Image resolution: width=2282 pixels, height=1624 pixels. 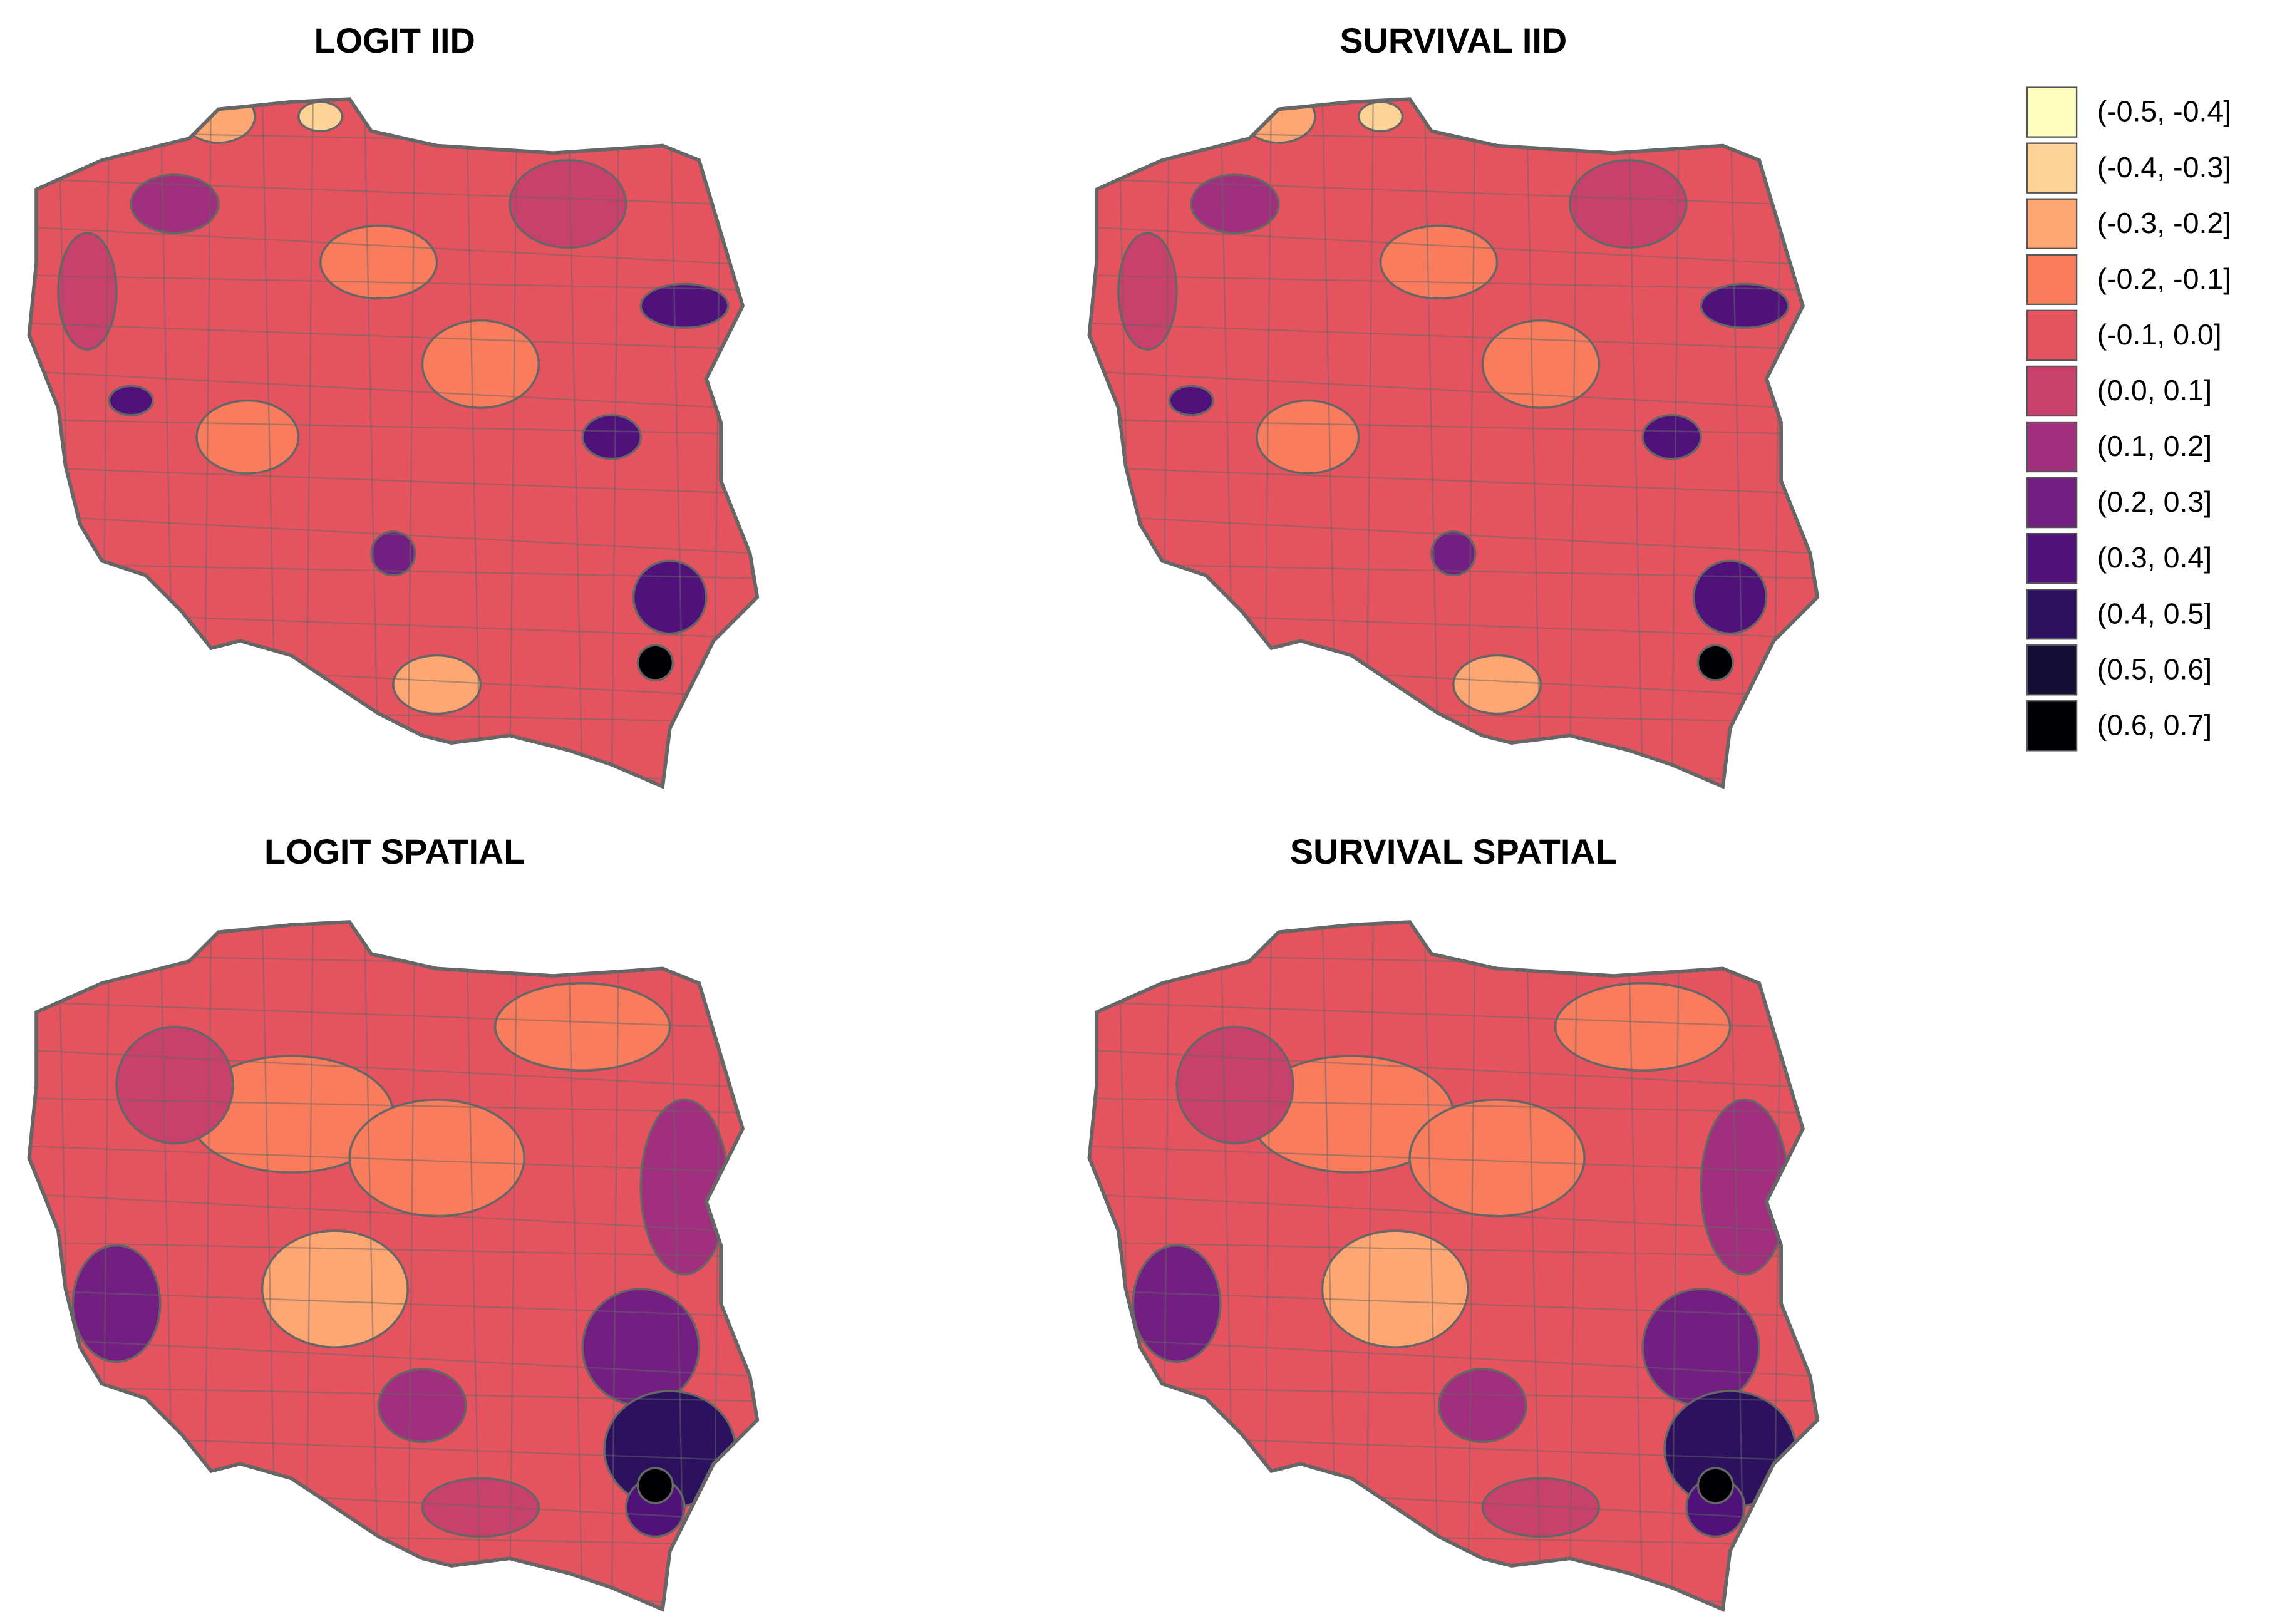 I want to click on legend-label: (-0.1, 0.0], so click(x=2159, y=334).